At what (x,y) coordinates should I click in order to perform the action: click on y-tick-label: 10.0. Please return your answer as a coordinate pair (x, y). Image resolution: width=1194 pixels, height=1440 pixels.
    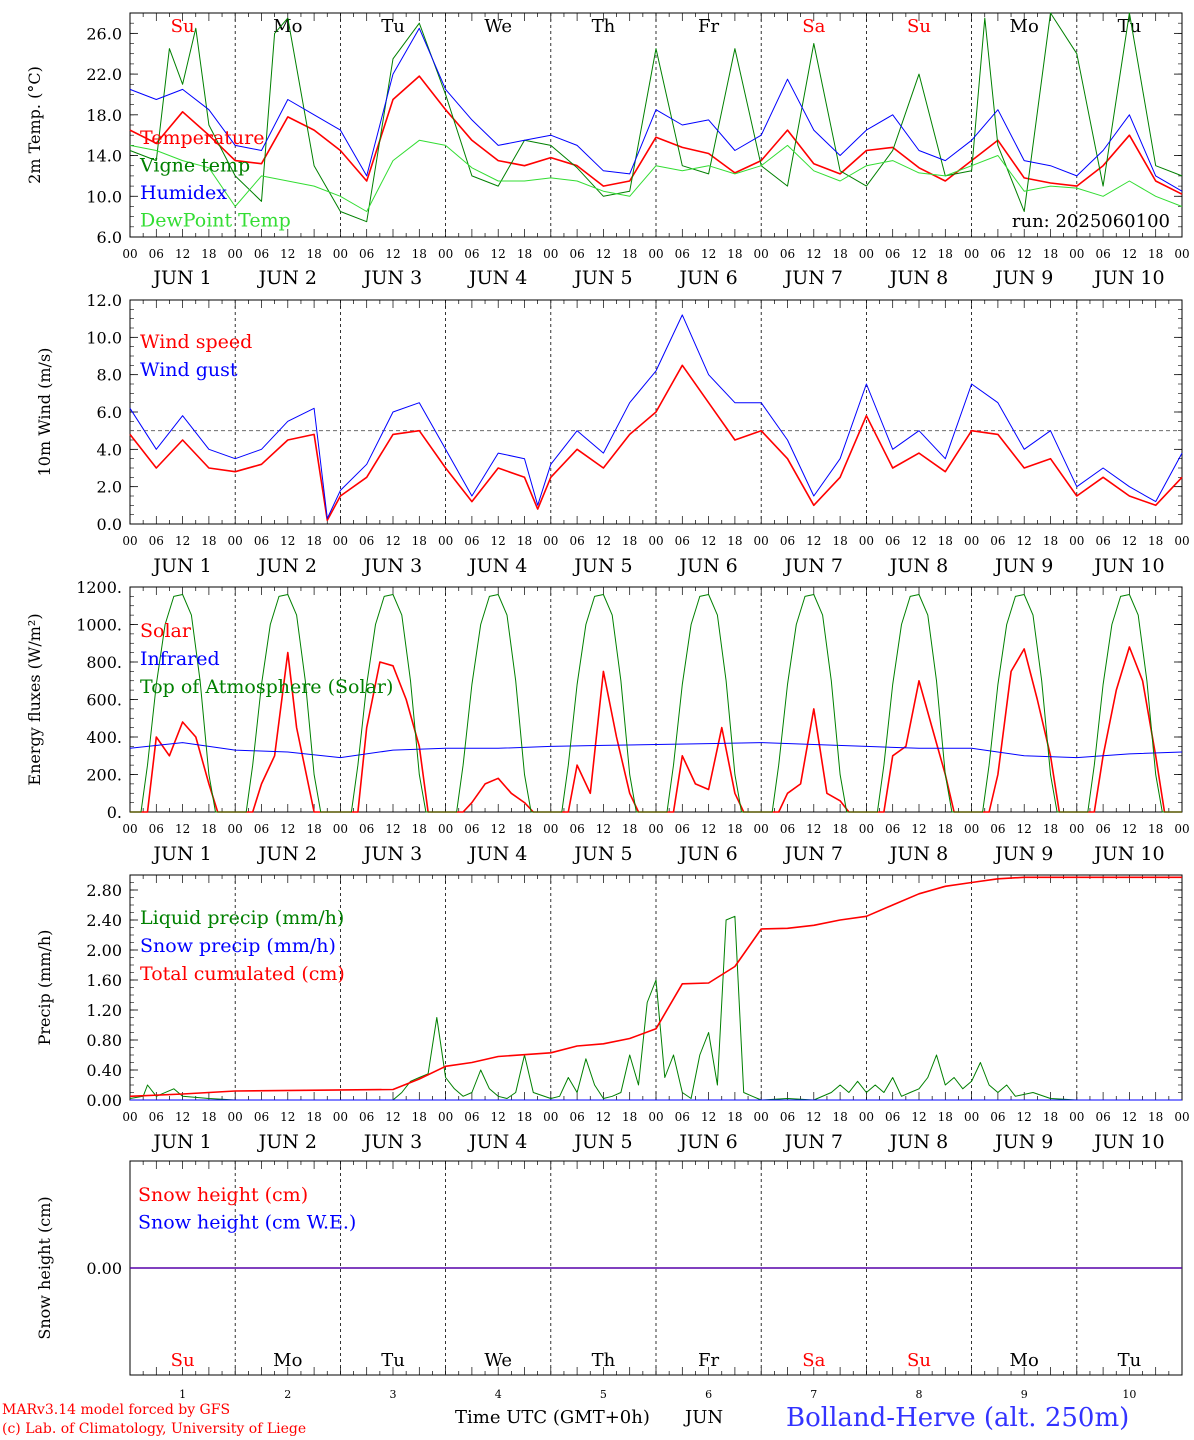
    Looking at the image, I should click on (104, 196).